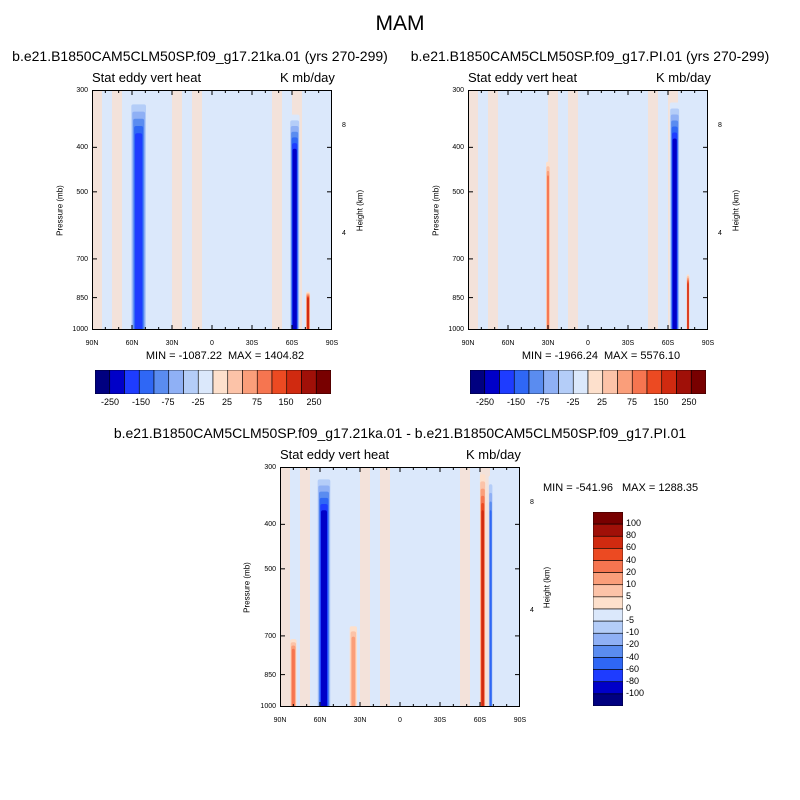 This screenshot has height=800, width=800. I want to click on left-ytick-500: 500, so click(82, 192).